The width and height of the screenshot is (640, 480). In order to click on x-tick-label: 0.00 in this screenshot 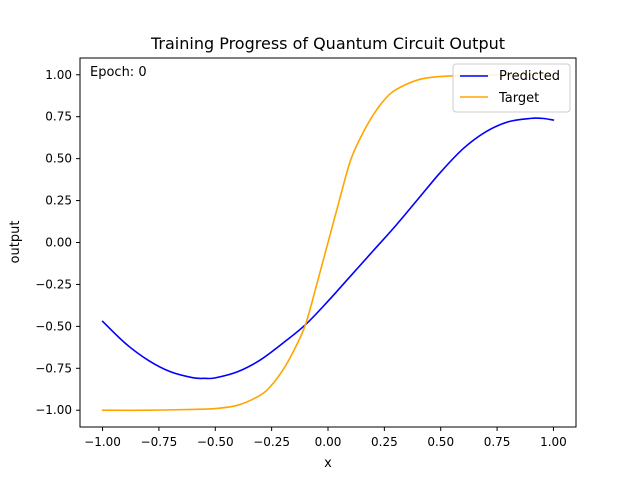, I will do `click(328, 442)`.